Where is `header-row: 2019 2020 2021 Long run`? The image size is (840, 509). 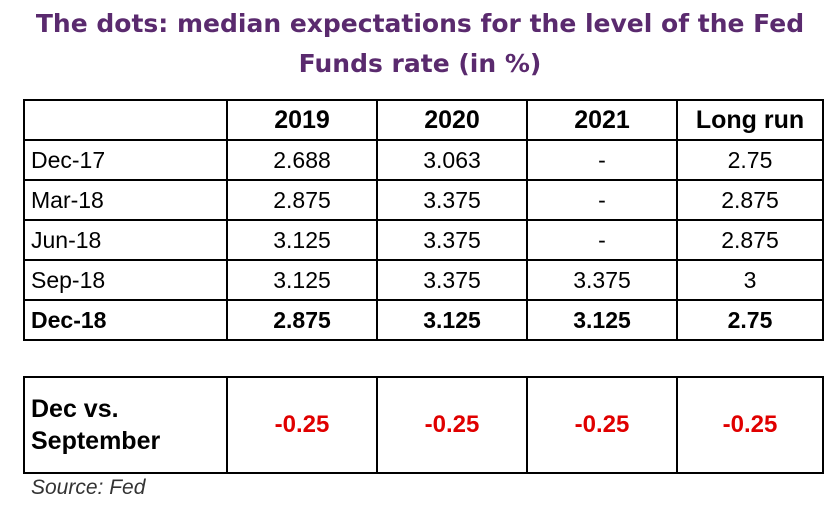
header-row: 2019 2020 2021 Long run is located at coordinates (423, 120).